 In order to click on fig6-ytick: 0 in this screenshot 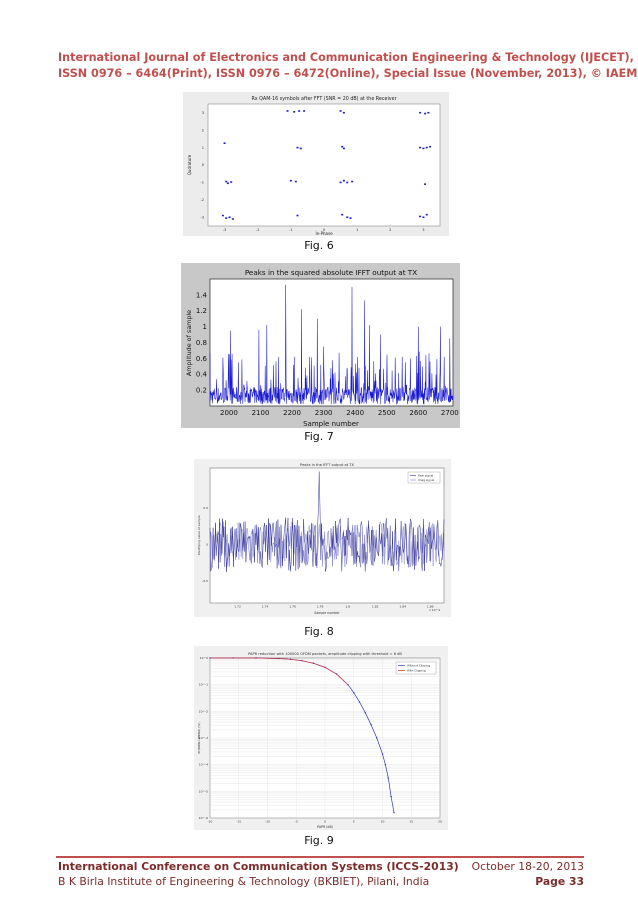, I will do `click(203, 165)`.